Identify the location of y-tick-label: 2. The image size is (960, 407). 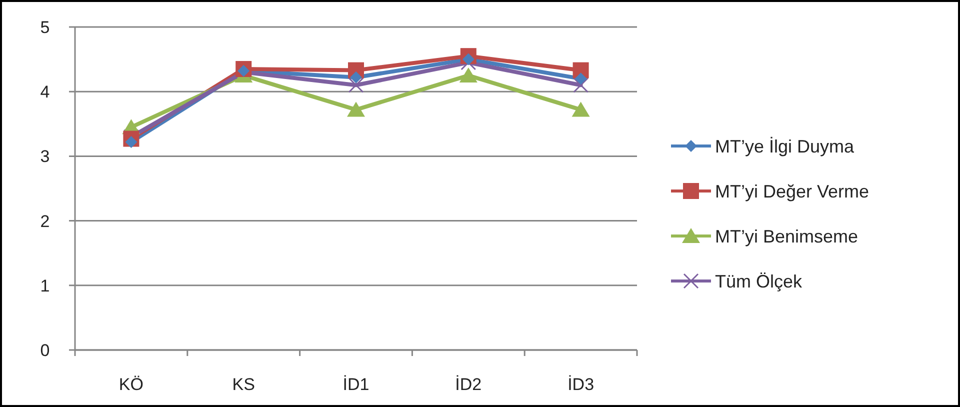
(45, 221).